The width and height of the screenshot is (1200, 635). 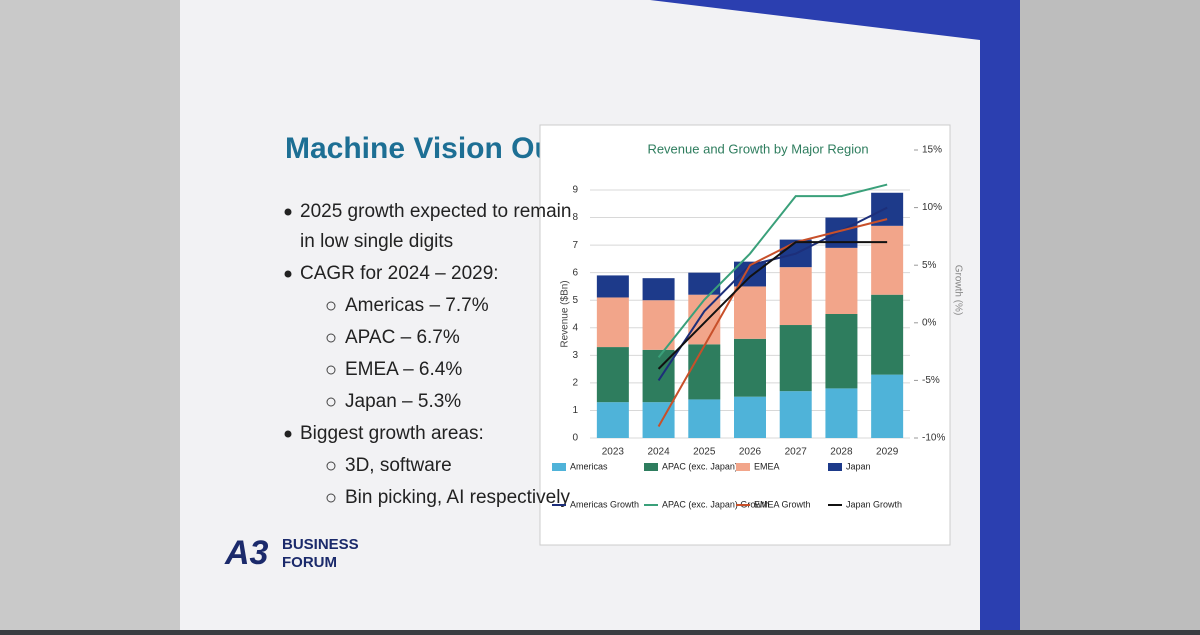 What do you see at coordinates (90, 315) in the screenshot?
I see `left-edge` at bounding box center [90, 315].